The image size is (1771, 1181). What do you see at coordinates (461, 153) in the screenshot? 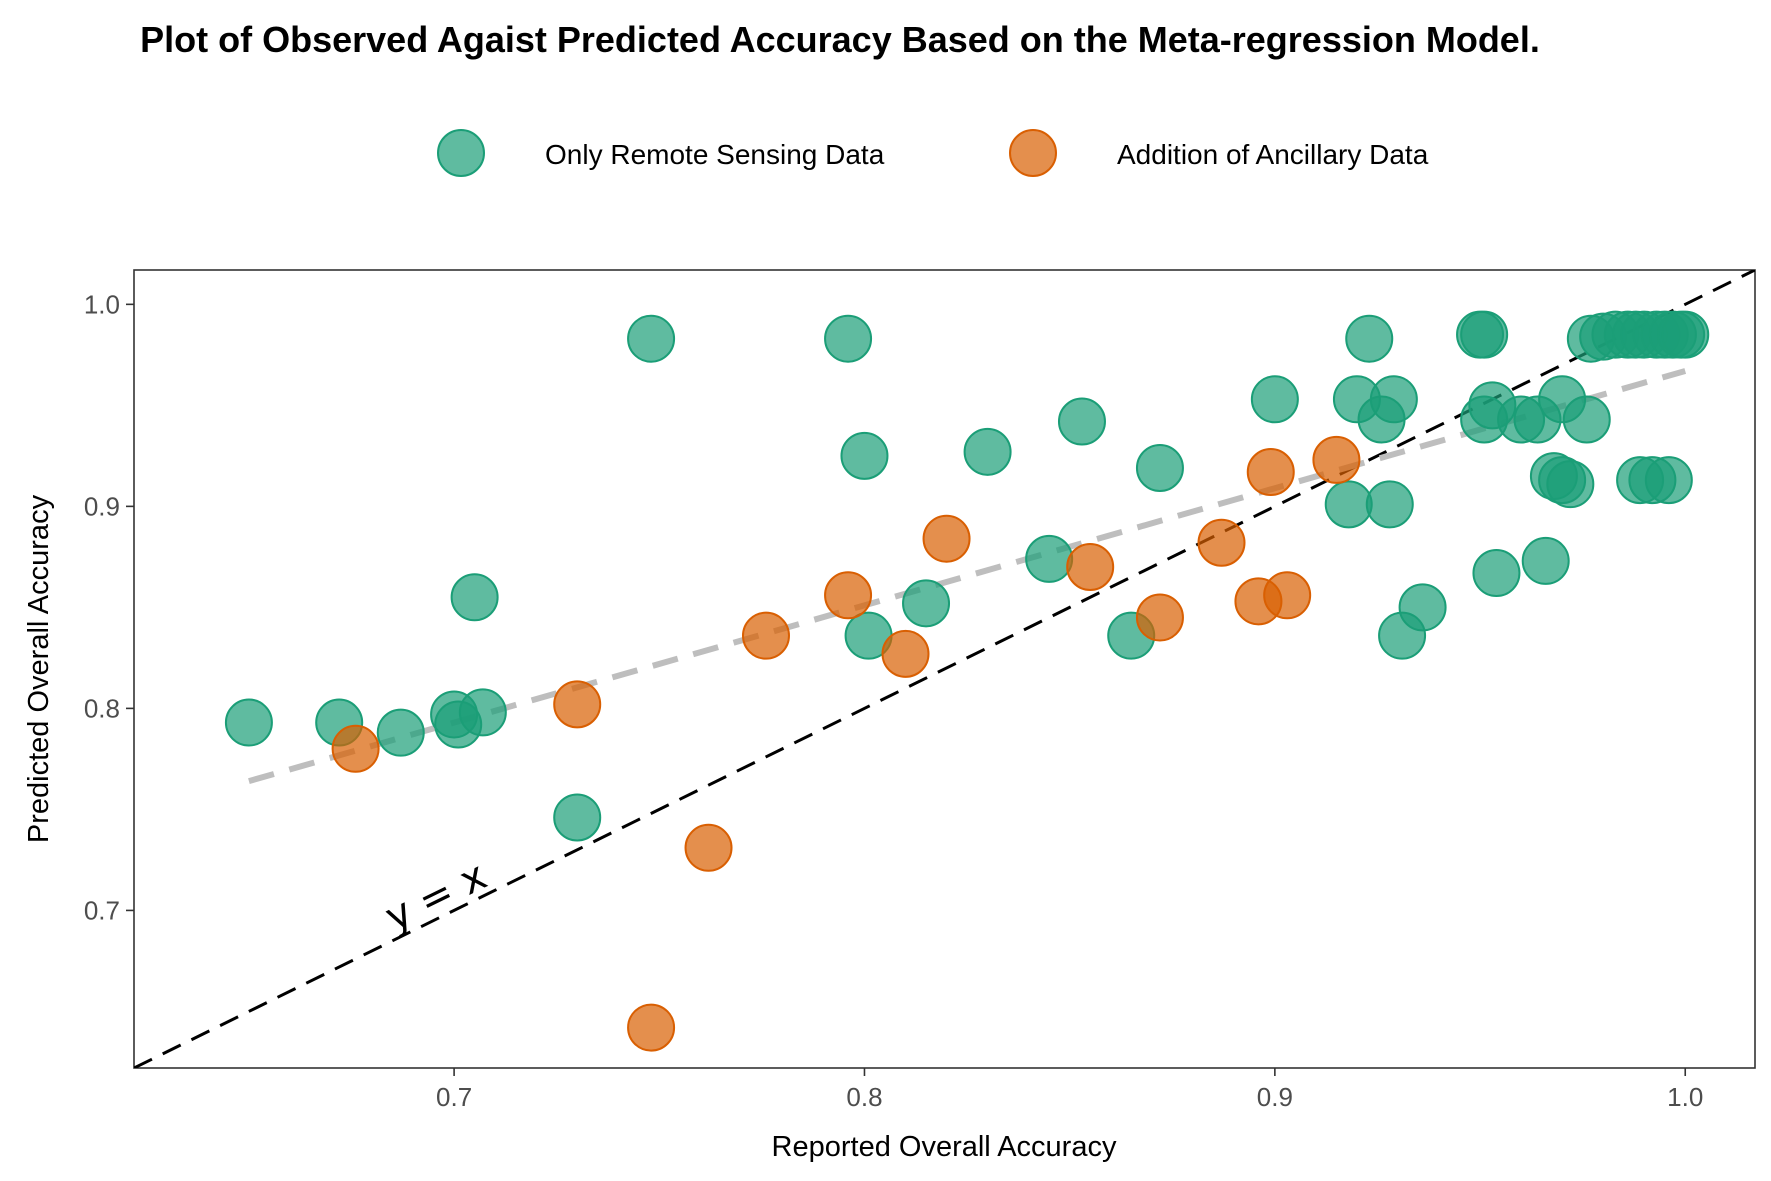
I see `legend-marker-only-remote-sensing` at bounding box center [461, 153].